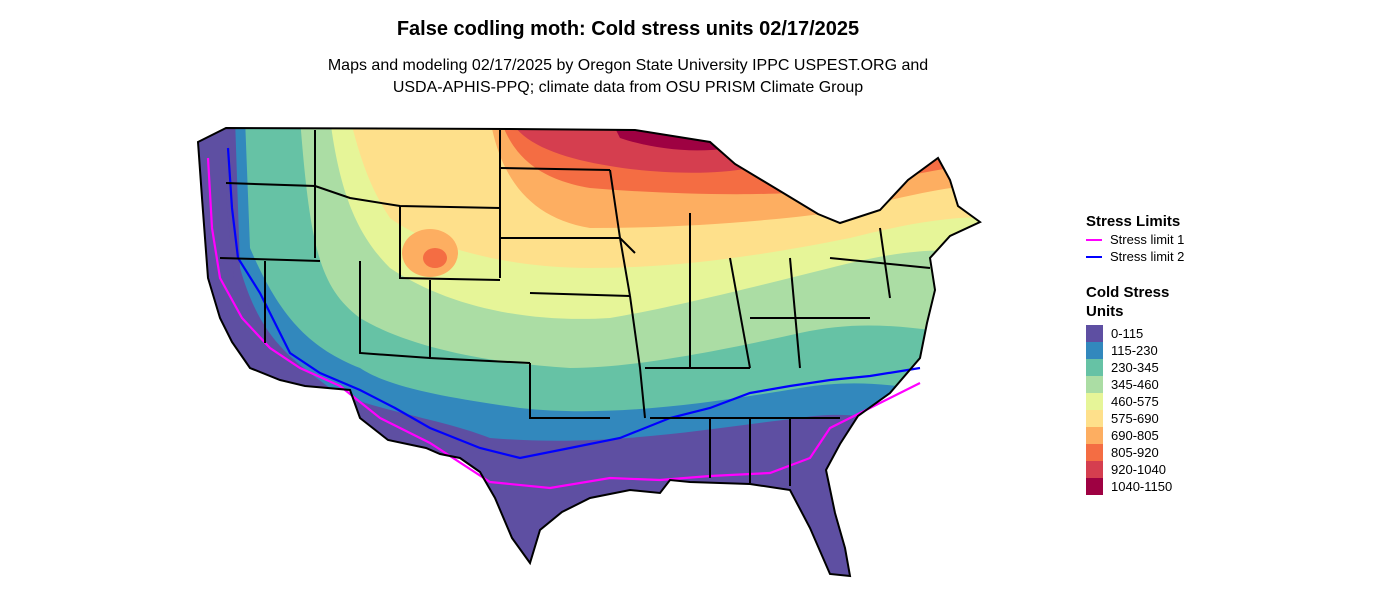  I want to click on class-label: 0-115, so click(1127, 333).